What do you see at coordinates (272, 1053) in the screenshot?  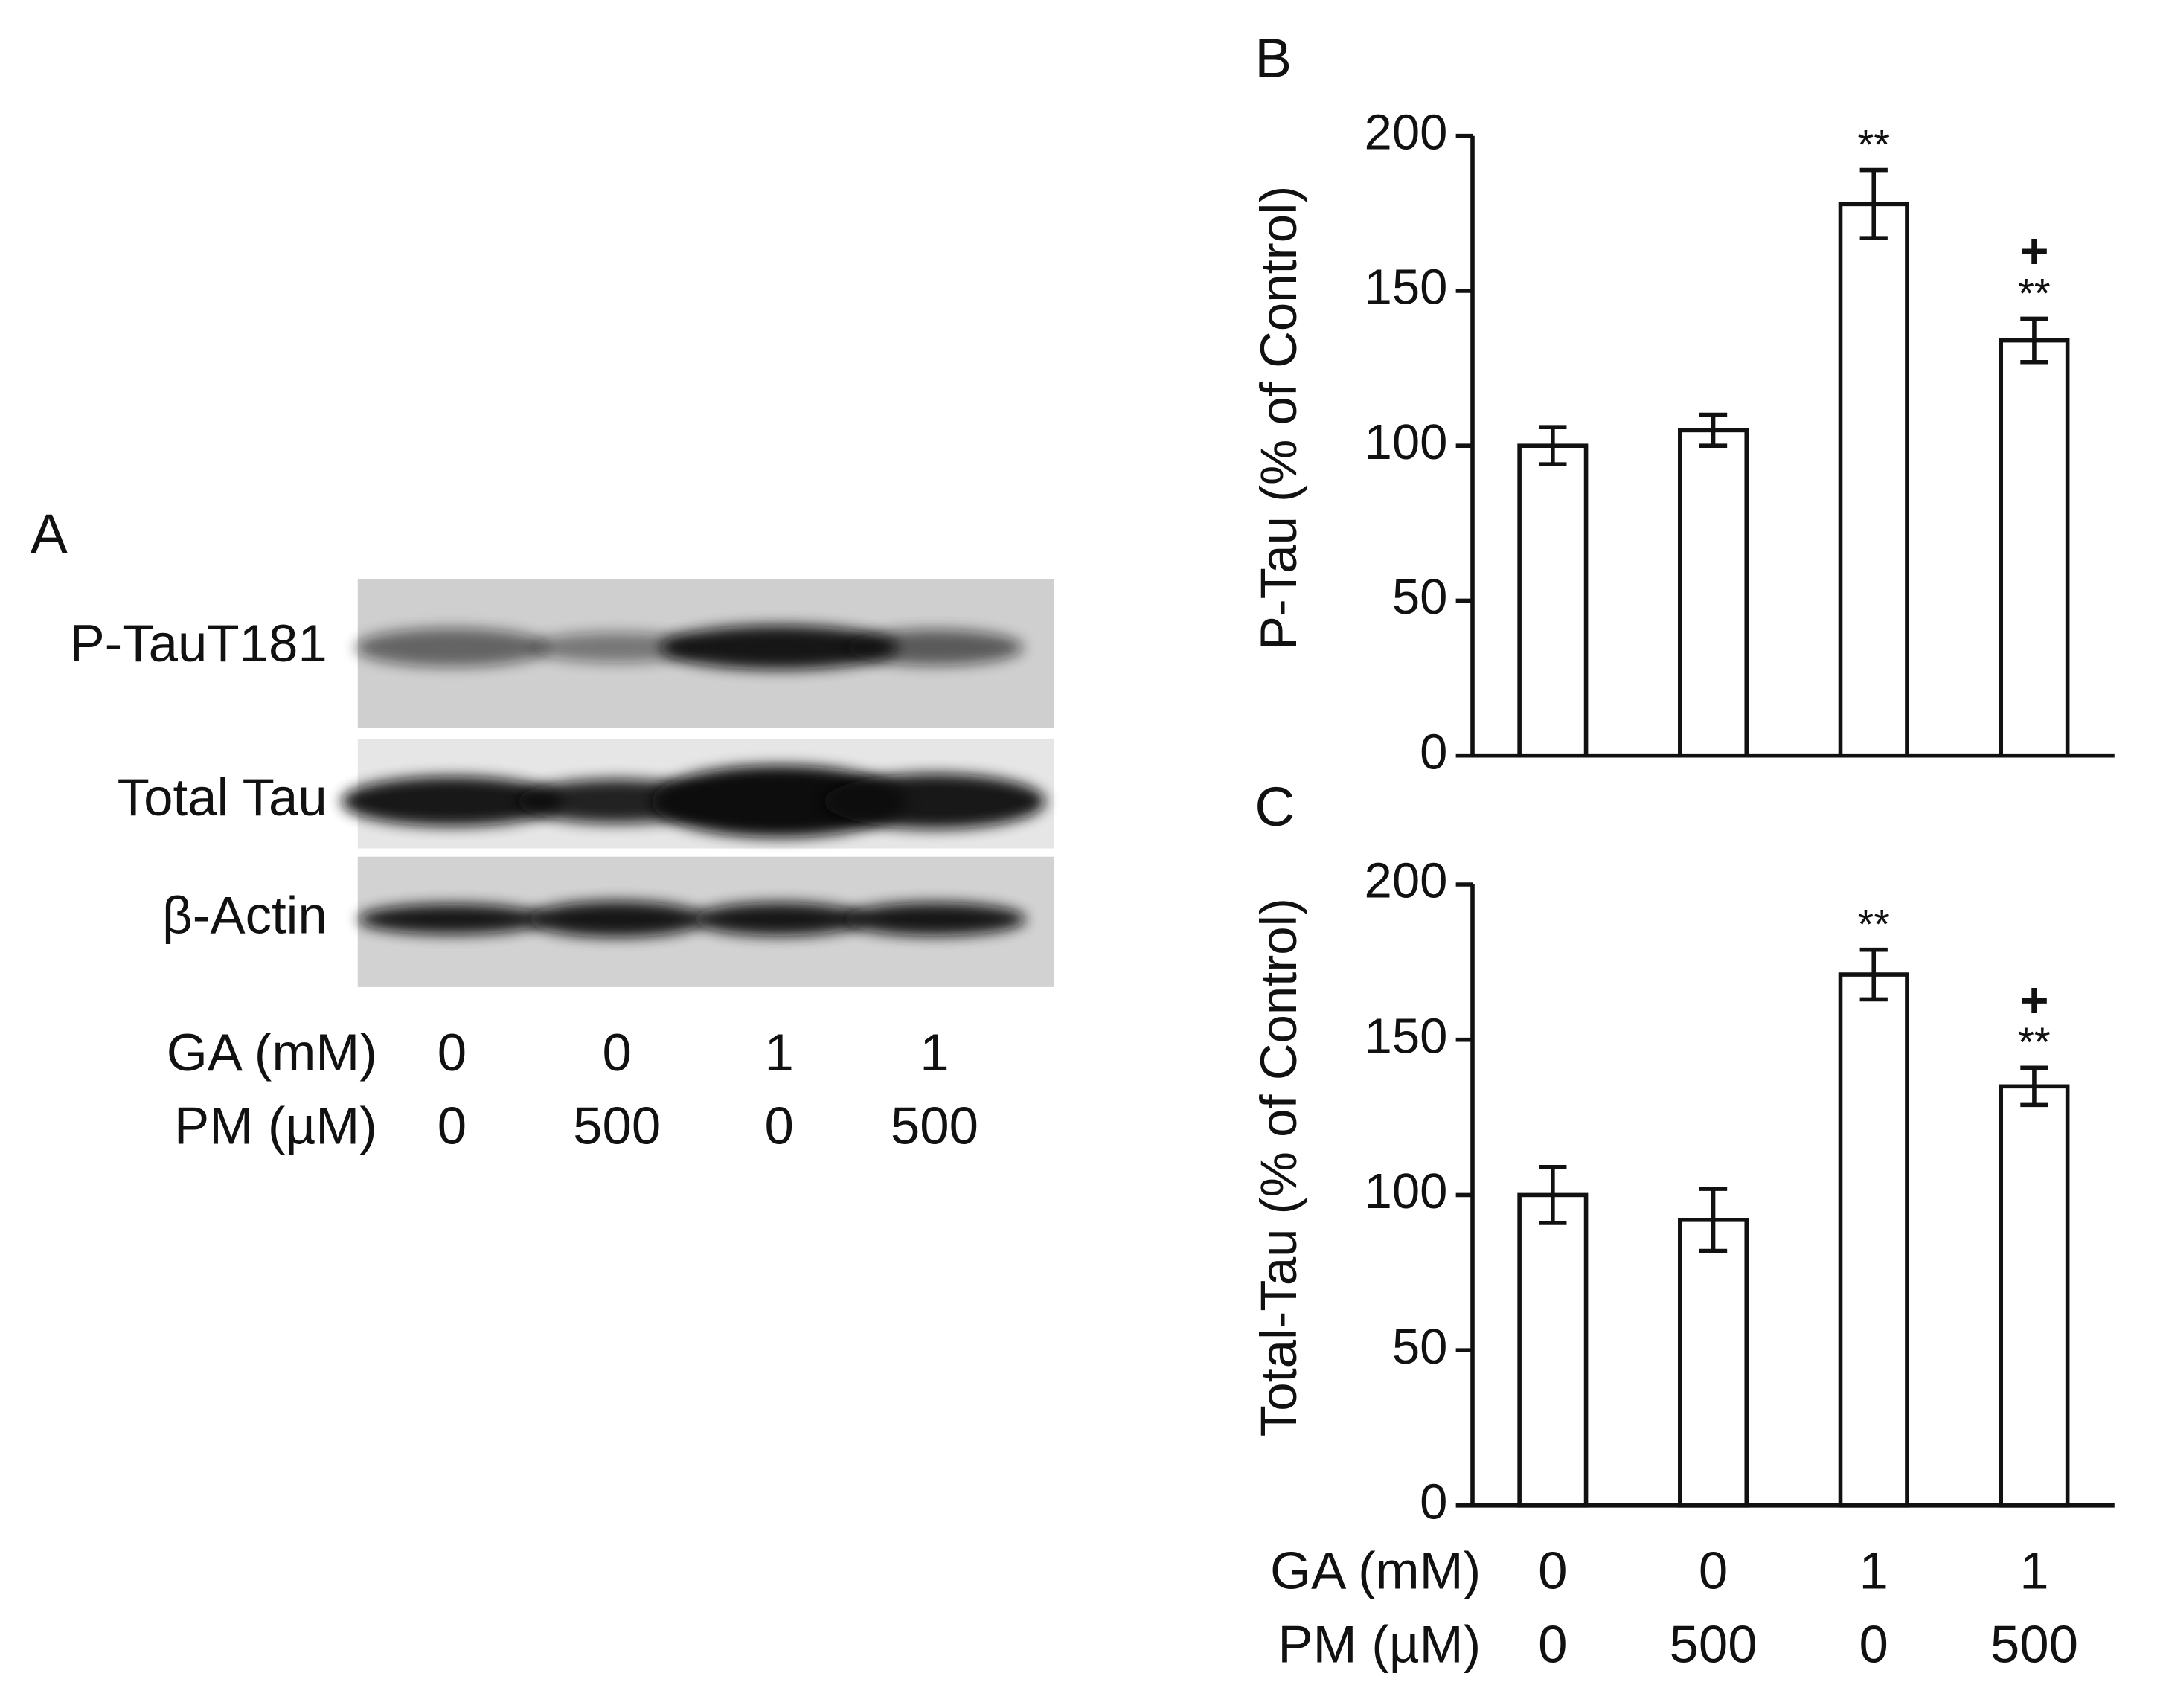 I see `condition-label: GA (mM)` at bounding box center [272, 1053].